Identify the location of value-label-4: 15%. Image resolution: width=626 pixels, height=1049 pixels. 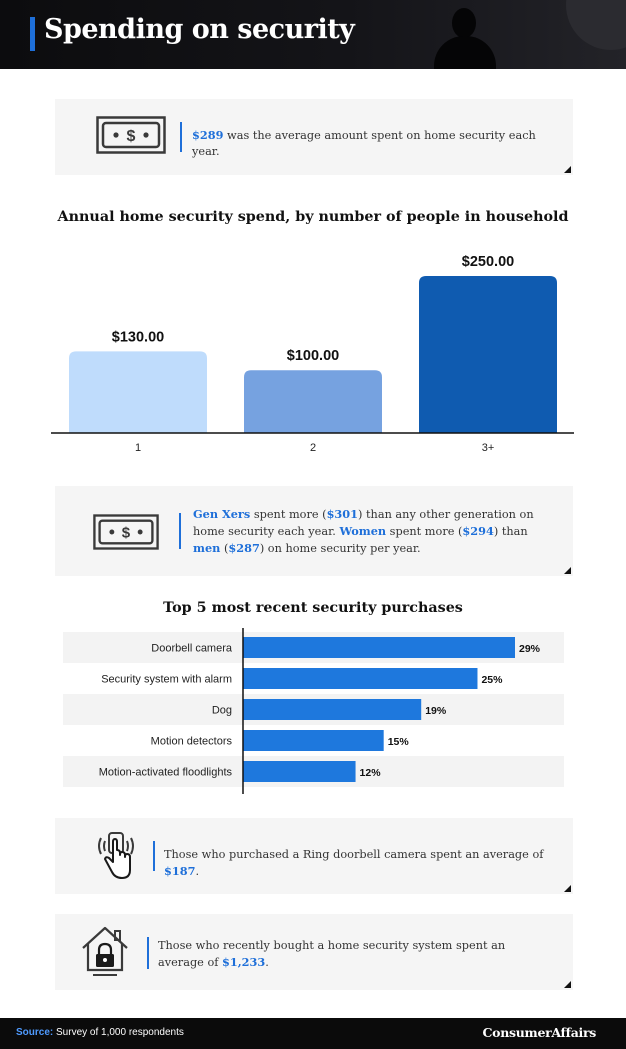
(399, 742).